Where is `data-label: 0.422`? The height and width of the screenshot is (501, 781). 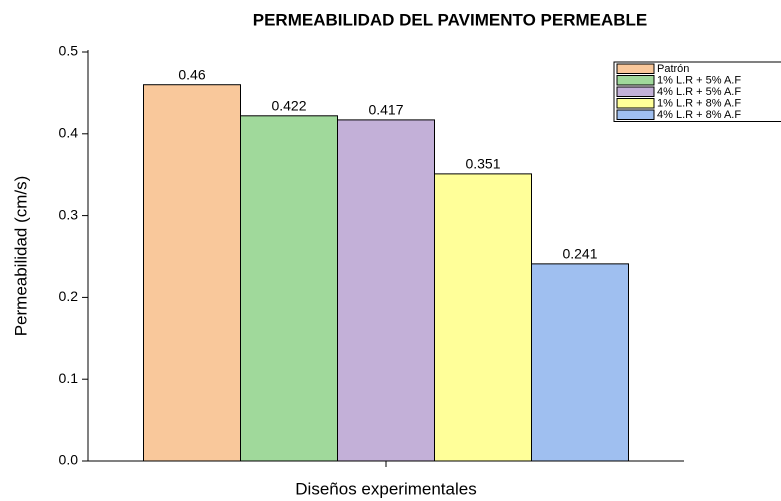
data-label: 0.422 is located at coordinates (288, 106).